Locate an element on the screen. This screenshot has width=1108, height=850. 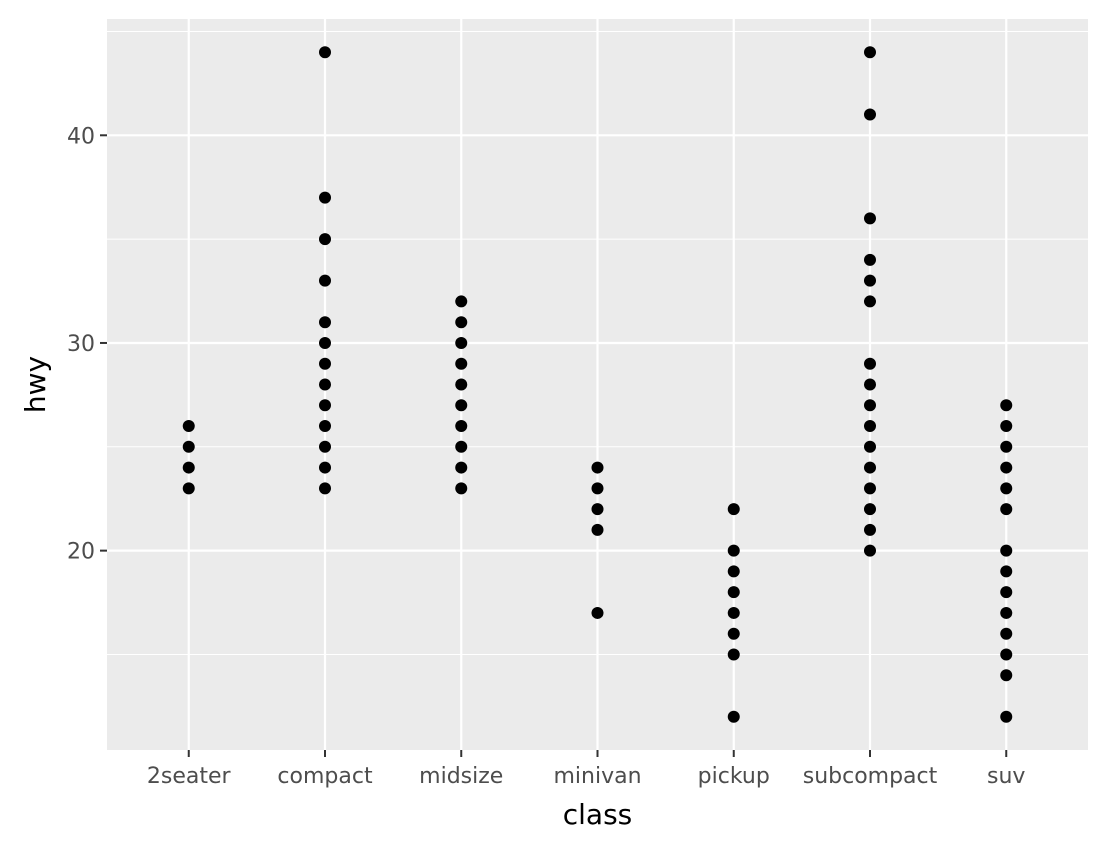
y-axis-title: hwy is located at coordinates (35, 384).